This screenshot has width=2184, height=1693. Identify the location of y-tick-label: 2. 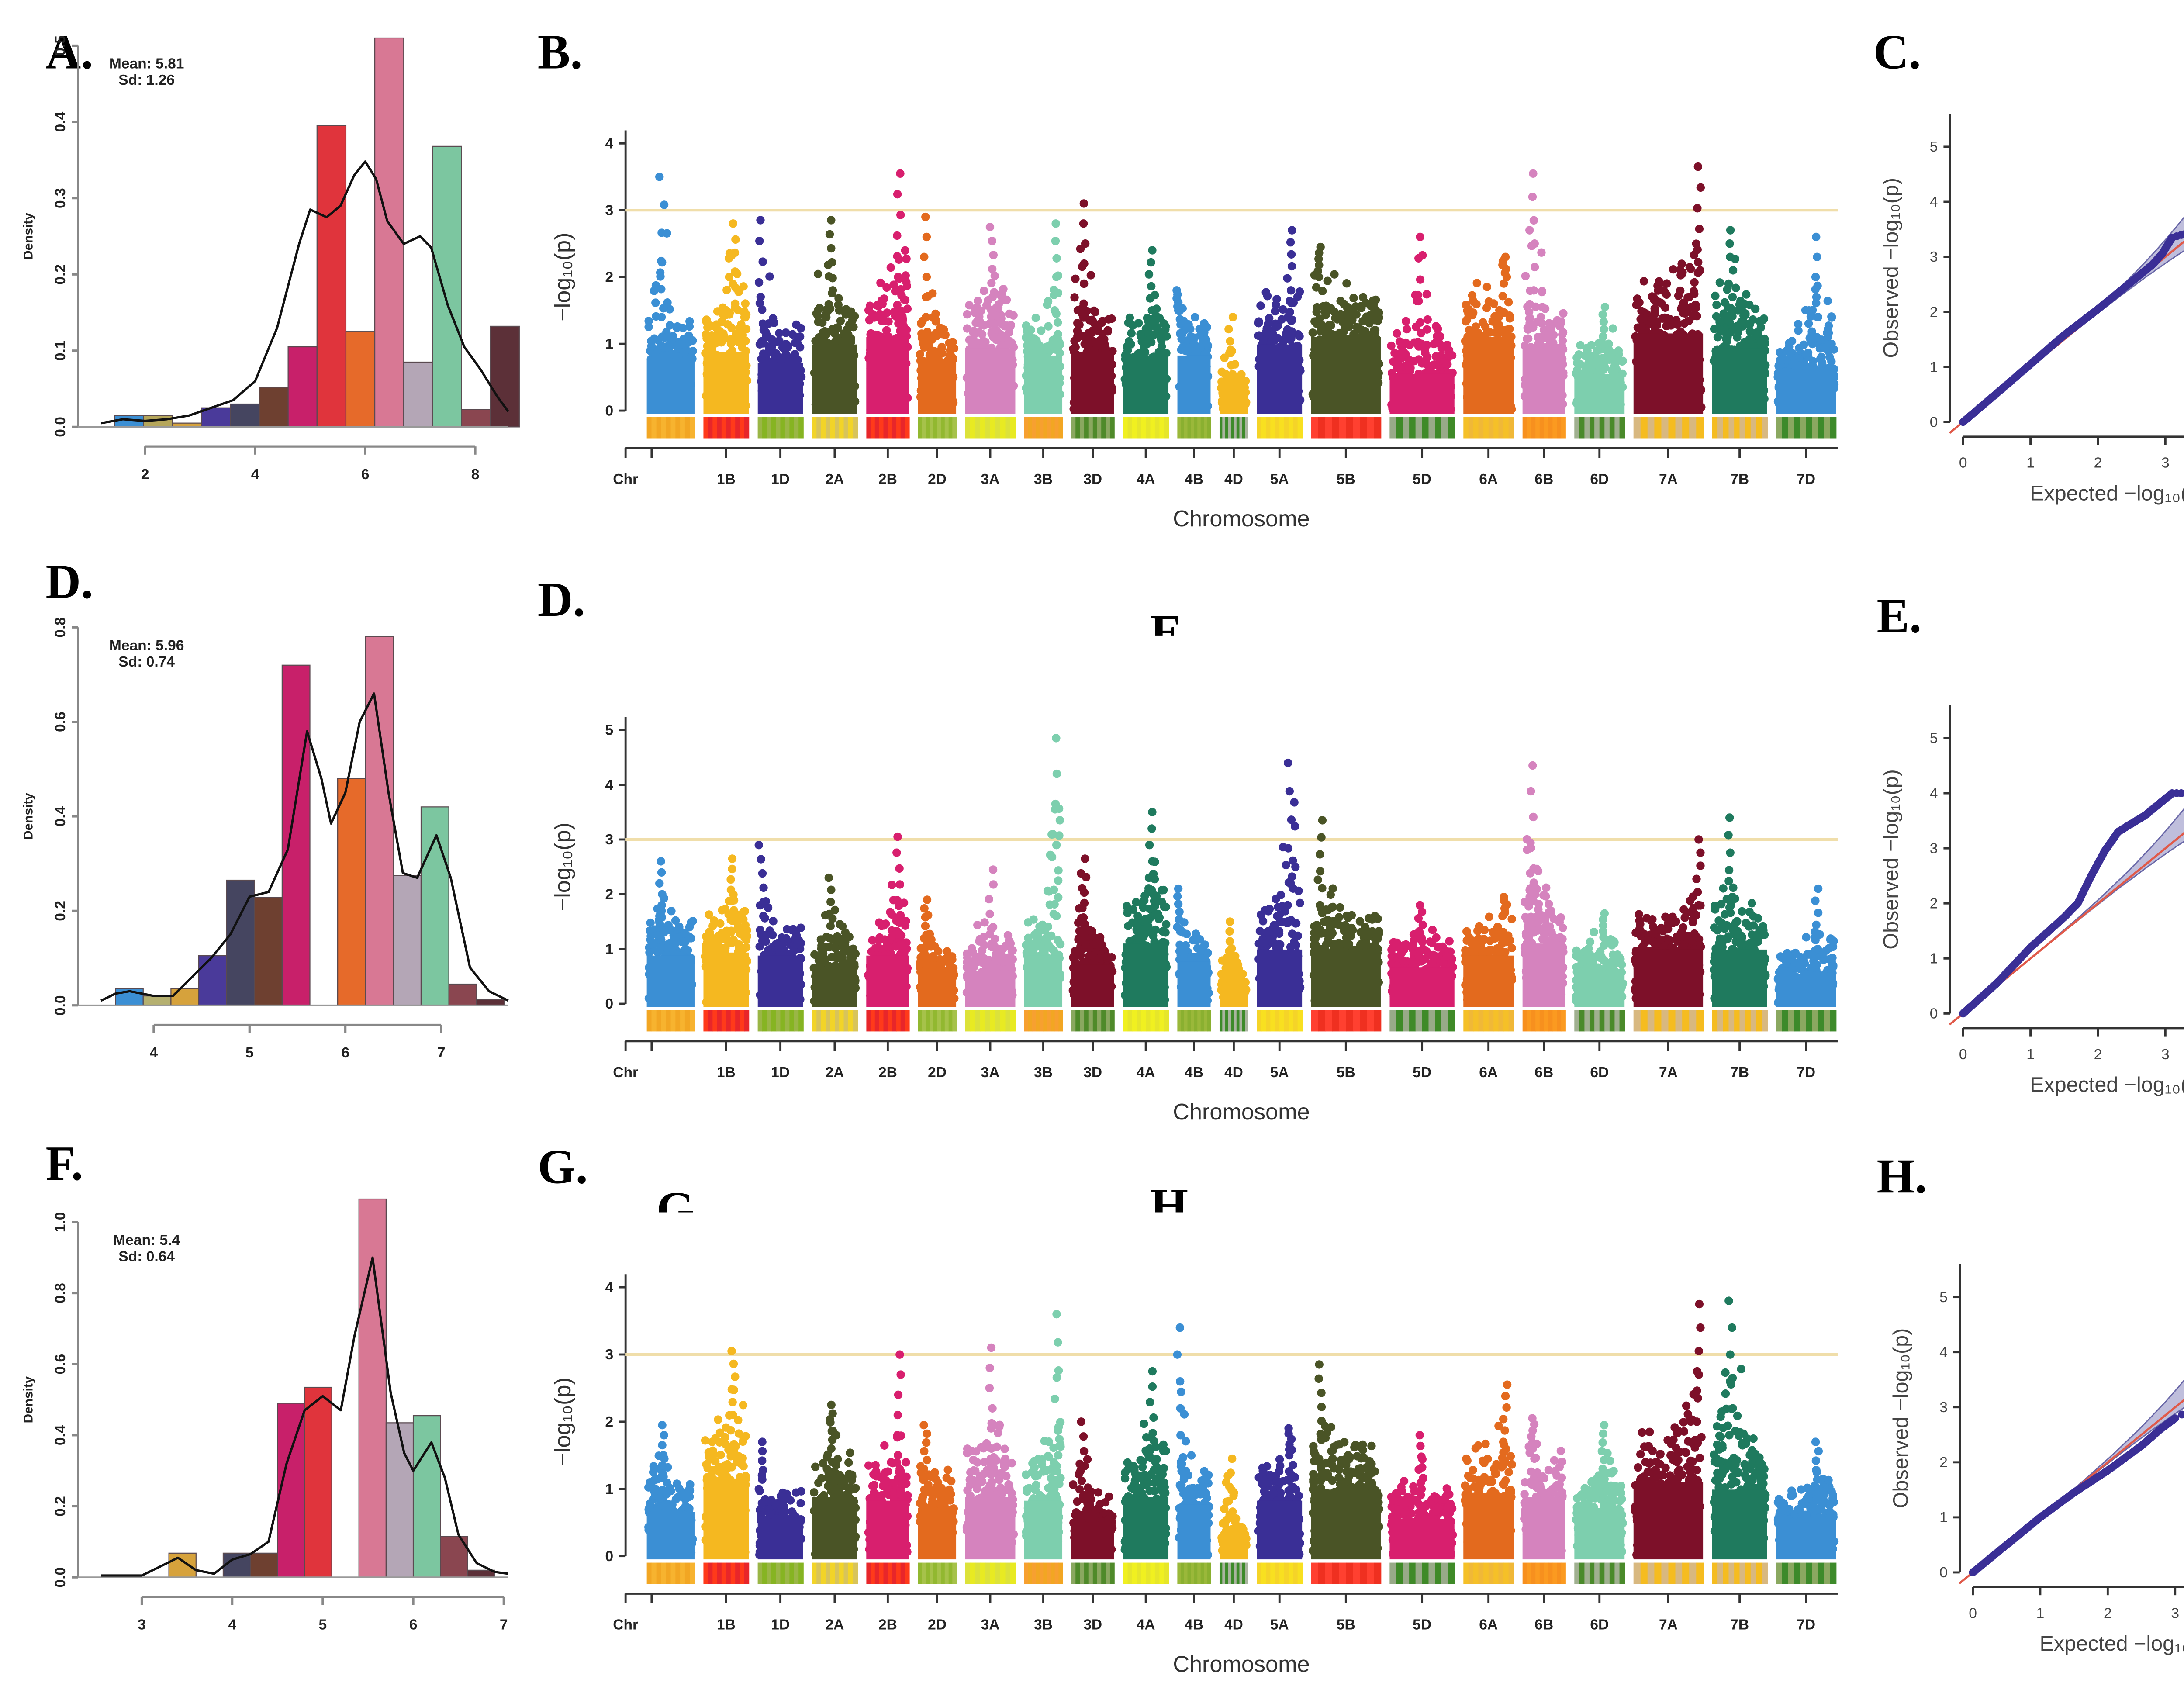
(1934, 312).